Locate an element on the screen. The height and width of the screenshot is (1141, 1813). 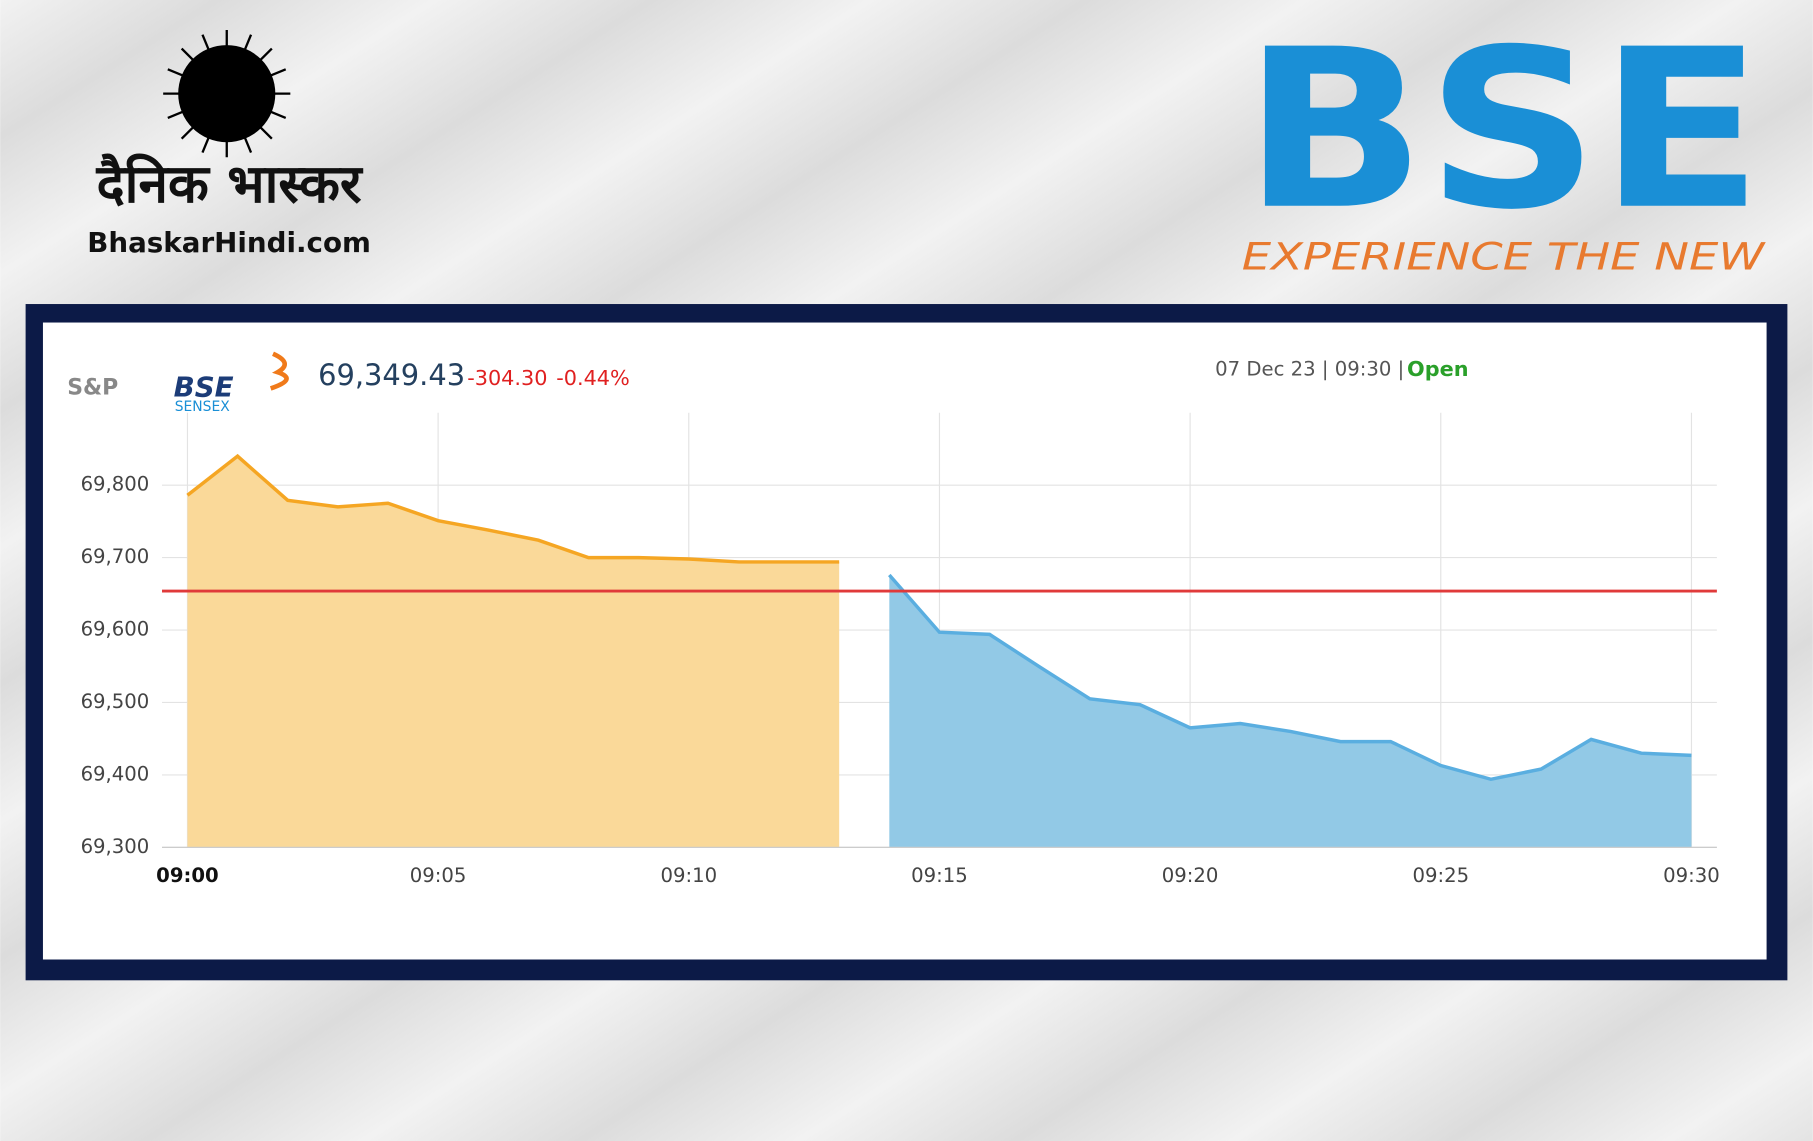
y-tick-label: 69,800 is located at coordinates (115, 484).